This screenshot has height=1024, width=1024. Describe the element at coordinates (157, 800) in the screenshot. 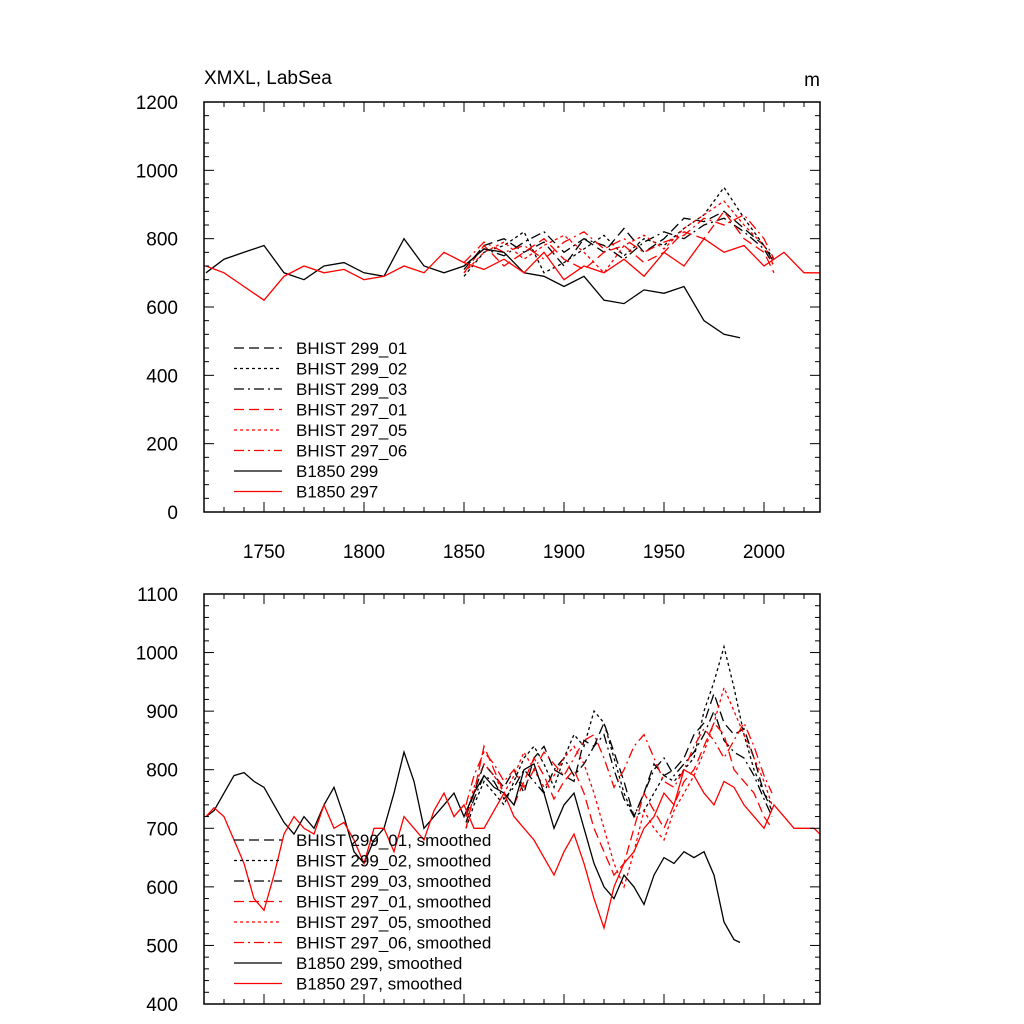

I see `y-tick-labels: 400 500 600 700 800 900 1000 1100` at that location.